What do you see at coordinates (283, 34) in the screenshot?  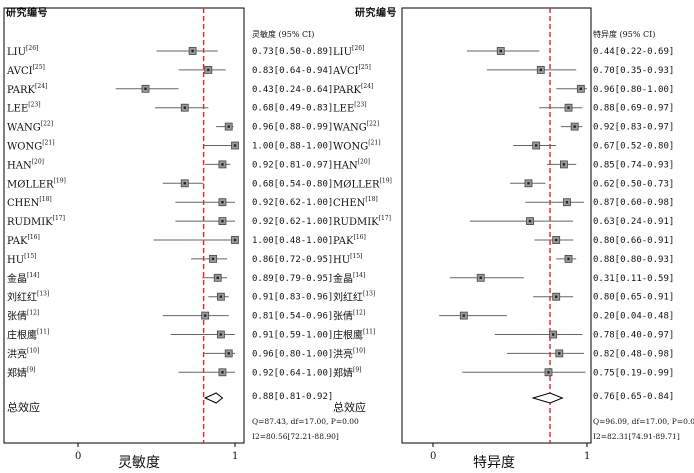 I see `ci-column-header: 灵敏度 (95% CI)` at bounding box center [283, 34].